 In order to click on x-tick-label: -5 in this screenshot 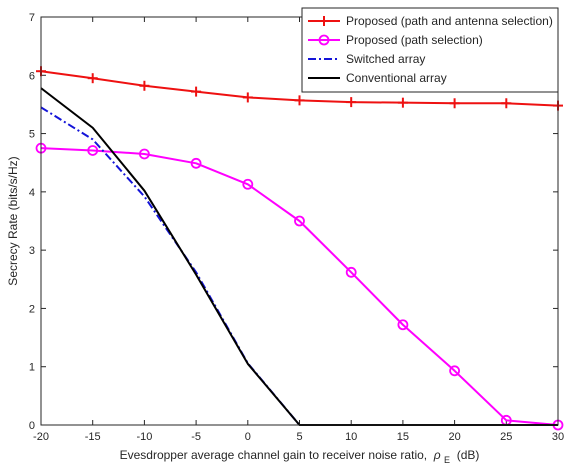, I will do `click(196, 437)`.